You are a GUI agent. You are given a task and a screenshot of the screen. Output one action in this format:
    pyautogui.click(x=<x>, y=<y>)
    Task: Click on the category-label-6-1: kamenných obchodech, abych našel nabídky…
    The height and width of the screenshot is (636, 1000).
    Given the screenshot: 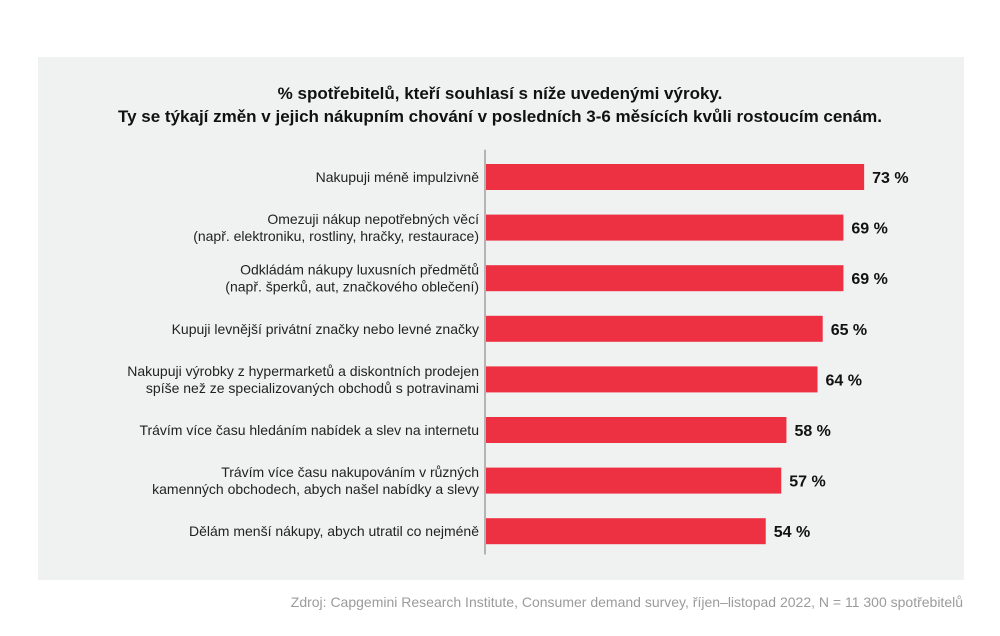 What is the action you would take?
    pyautogui.click(x=315, y=489)
    